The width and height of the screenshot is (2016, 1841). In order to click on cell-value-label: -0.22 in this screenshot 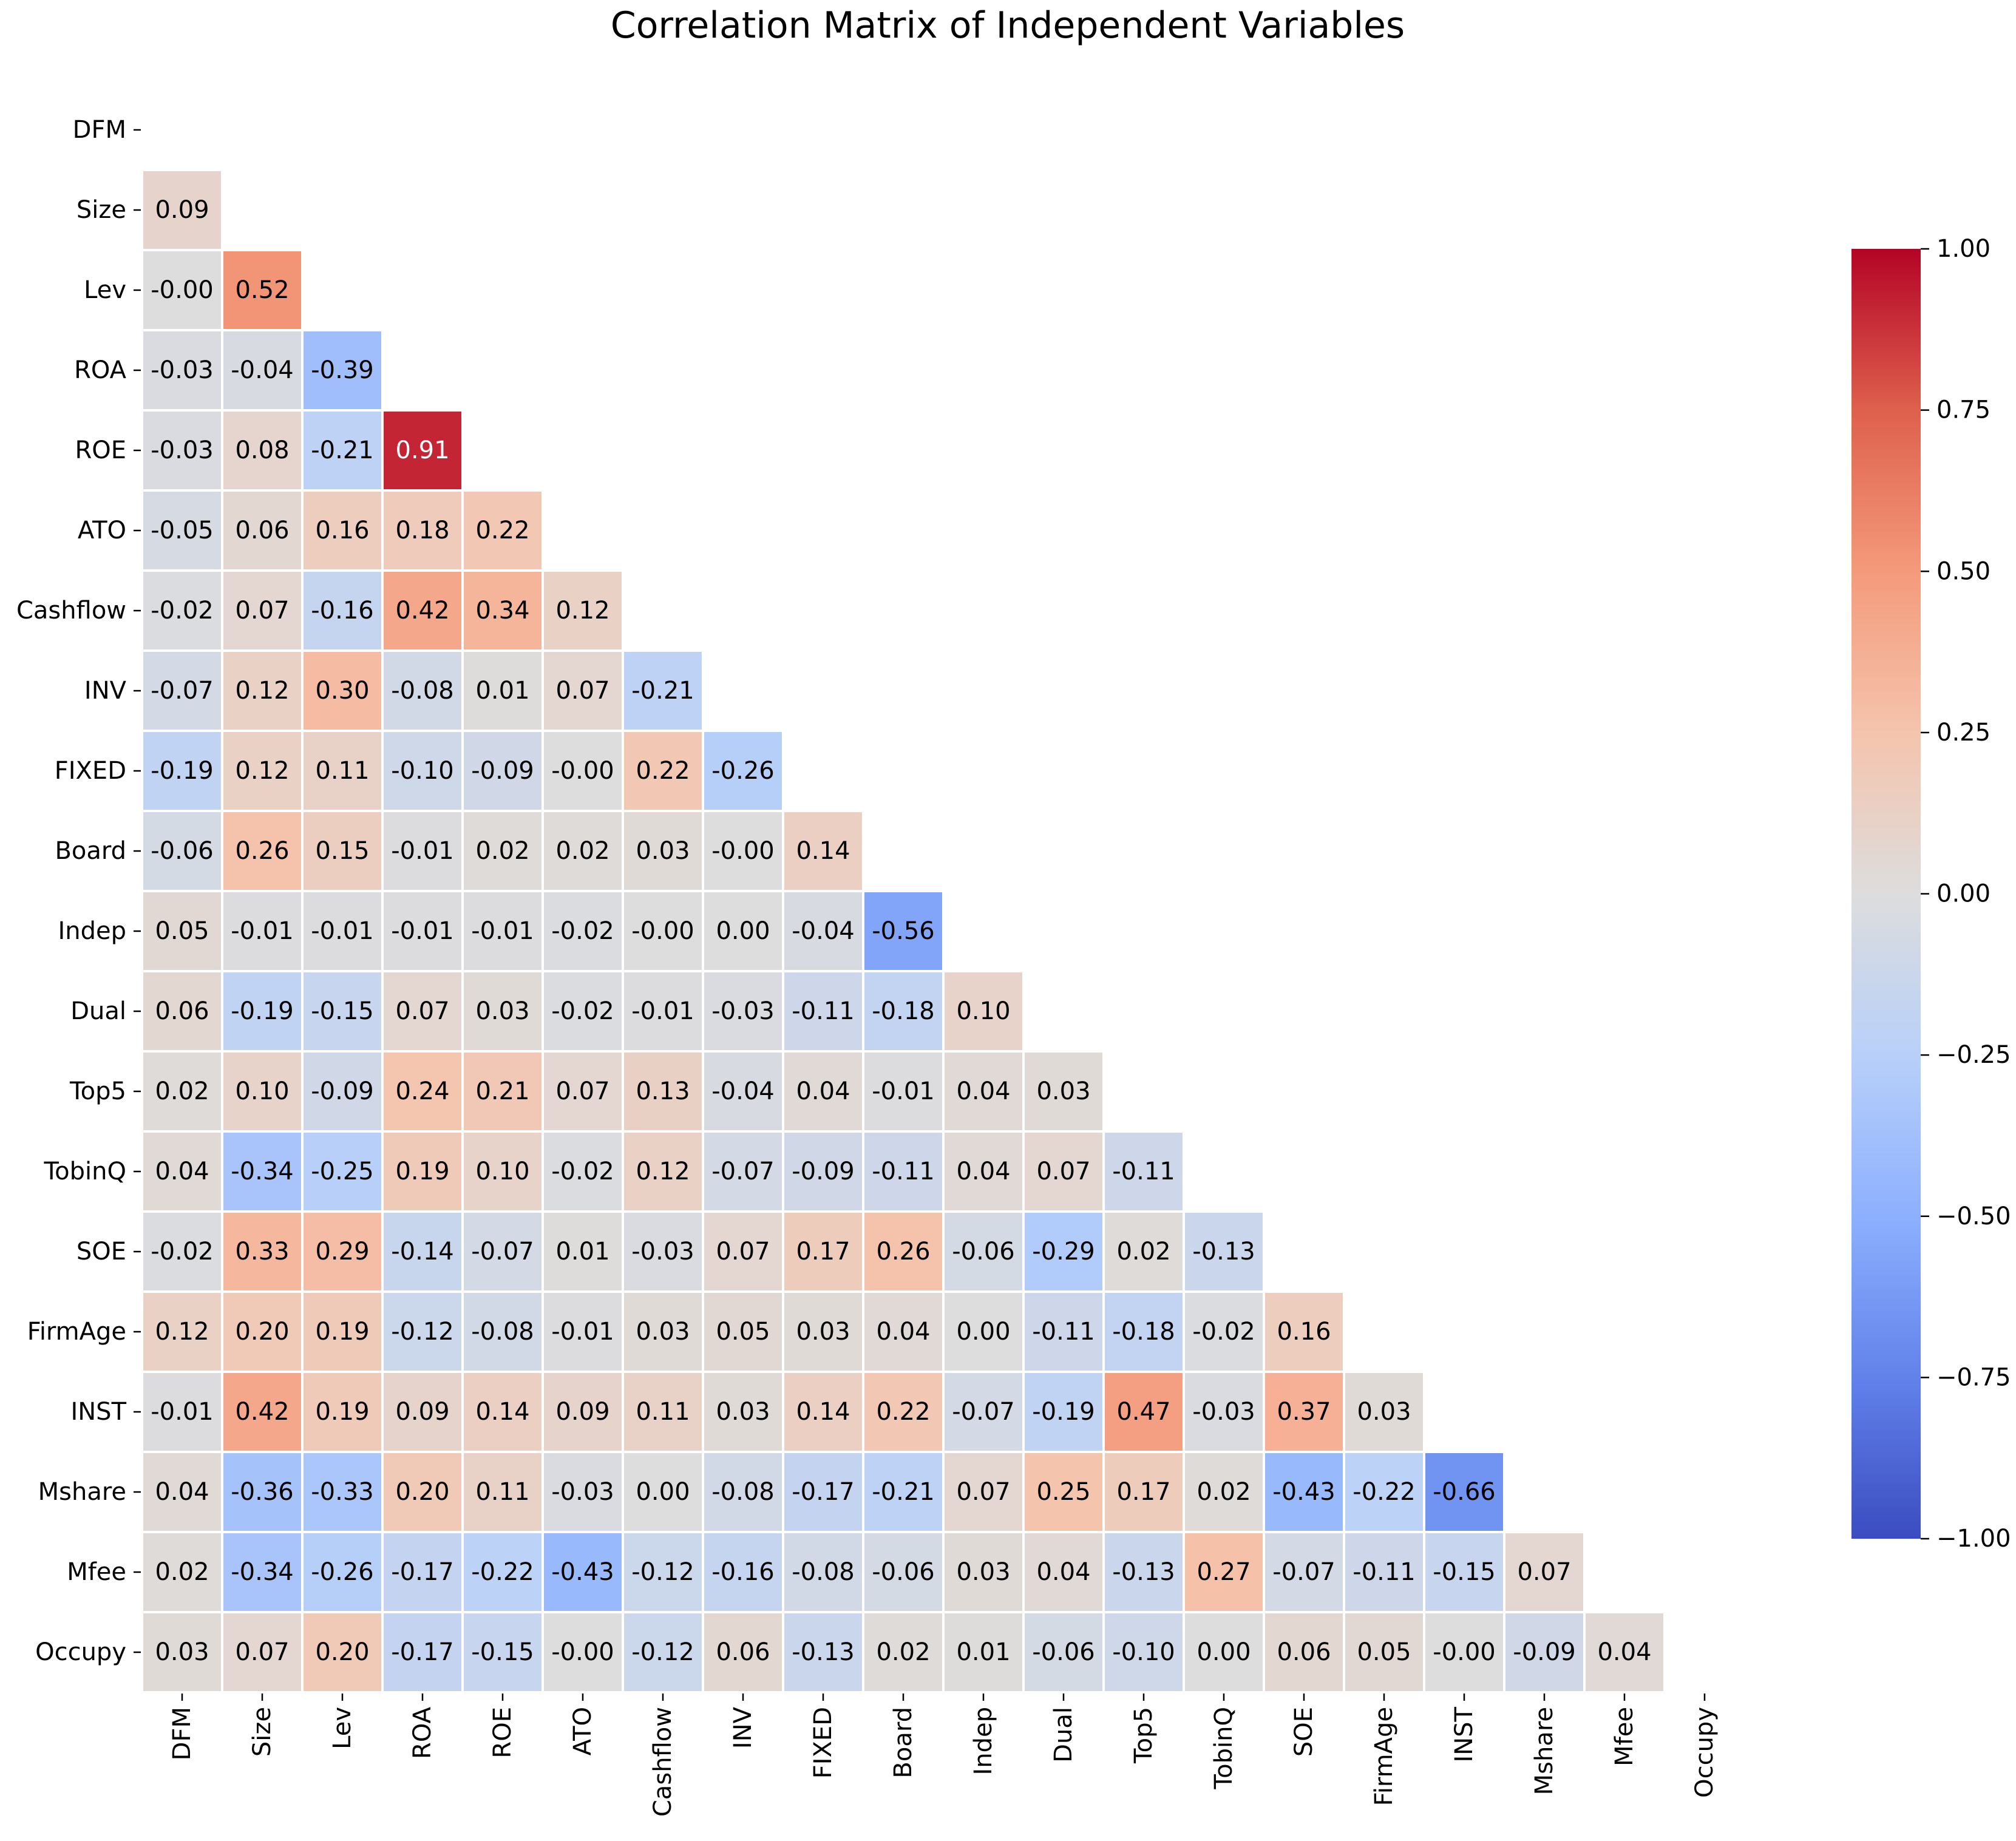, I will do `click(1384, 1492)`.